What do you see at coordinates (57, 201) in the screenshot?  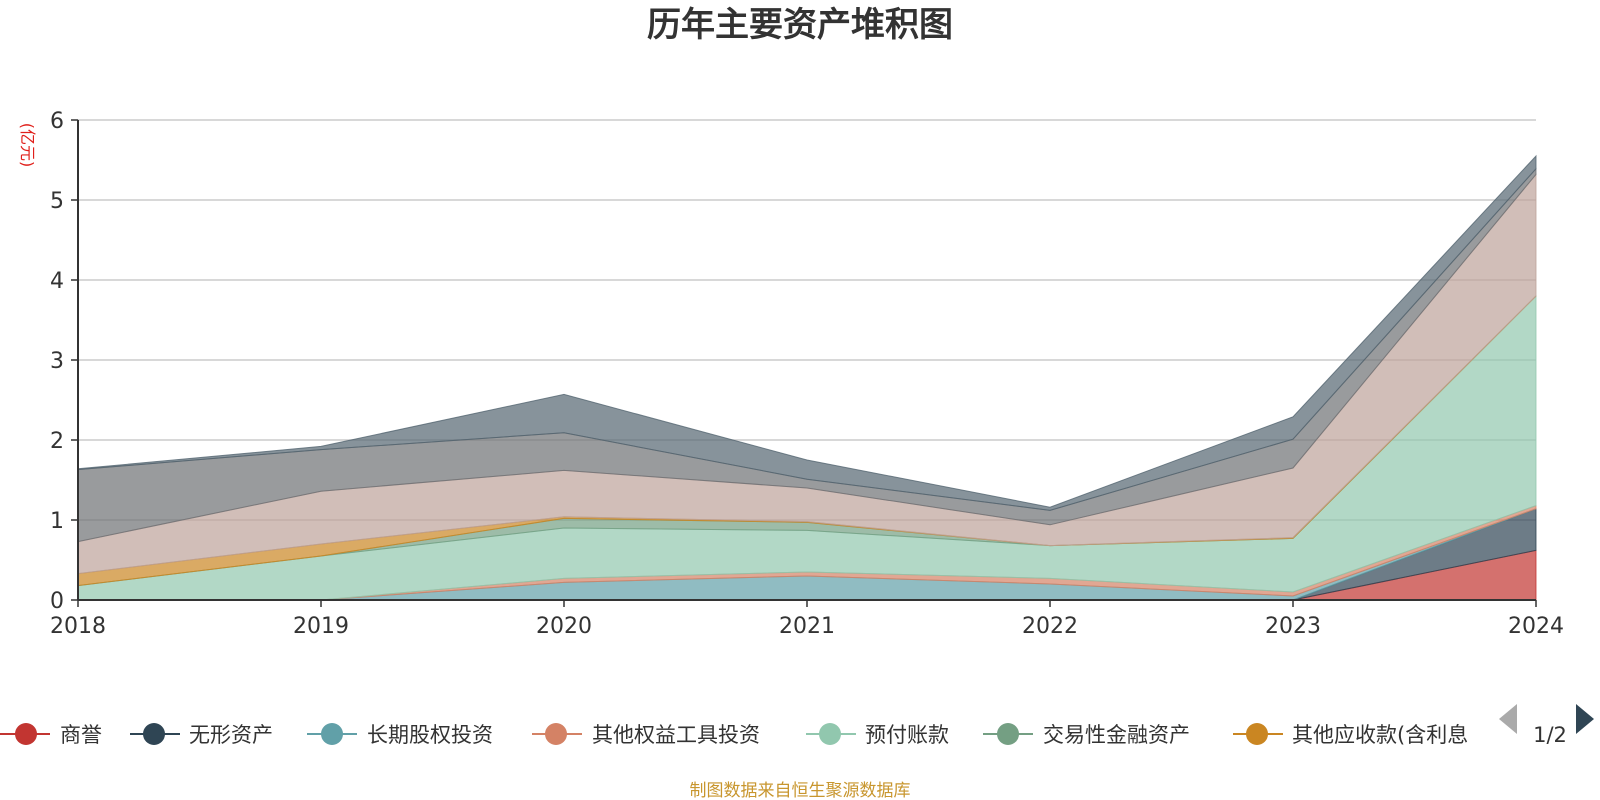 I see `y-tick-label: 5` at bounding box center [57, 201].